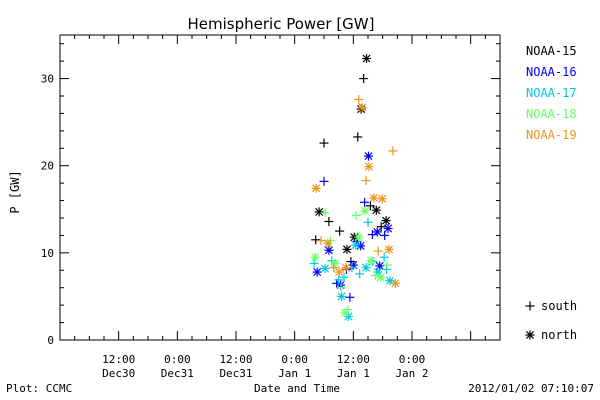 This screenshot has height=400, width=600. I want to click on y-tick-label: 0, so click(50, 340).